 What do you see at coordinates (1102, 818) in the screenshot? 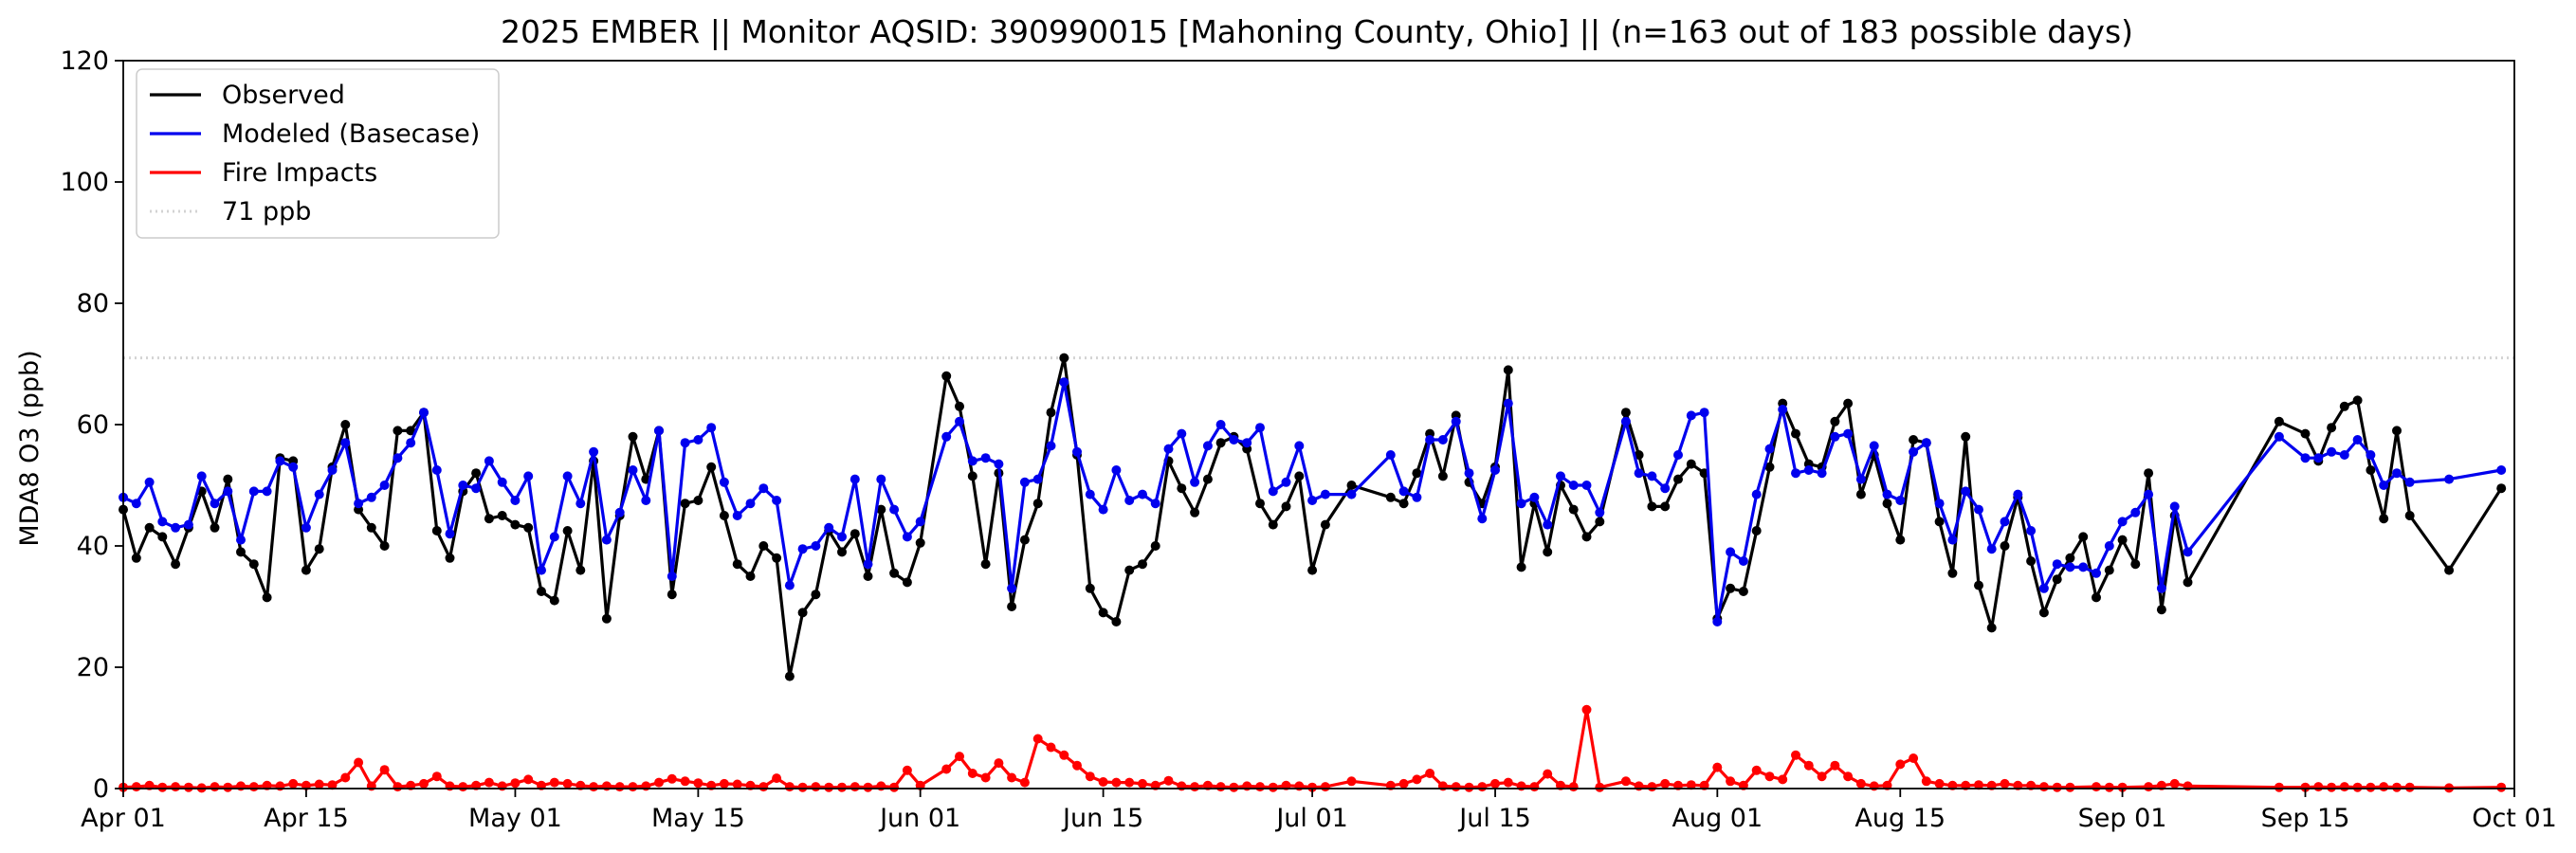
I see `x-tick-label: Jun 15` at bounding box center [1102, 818].